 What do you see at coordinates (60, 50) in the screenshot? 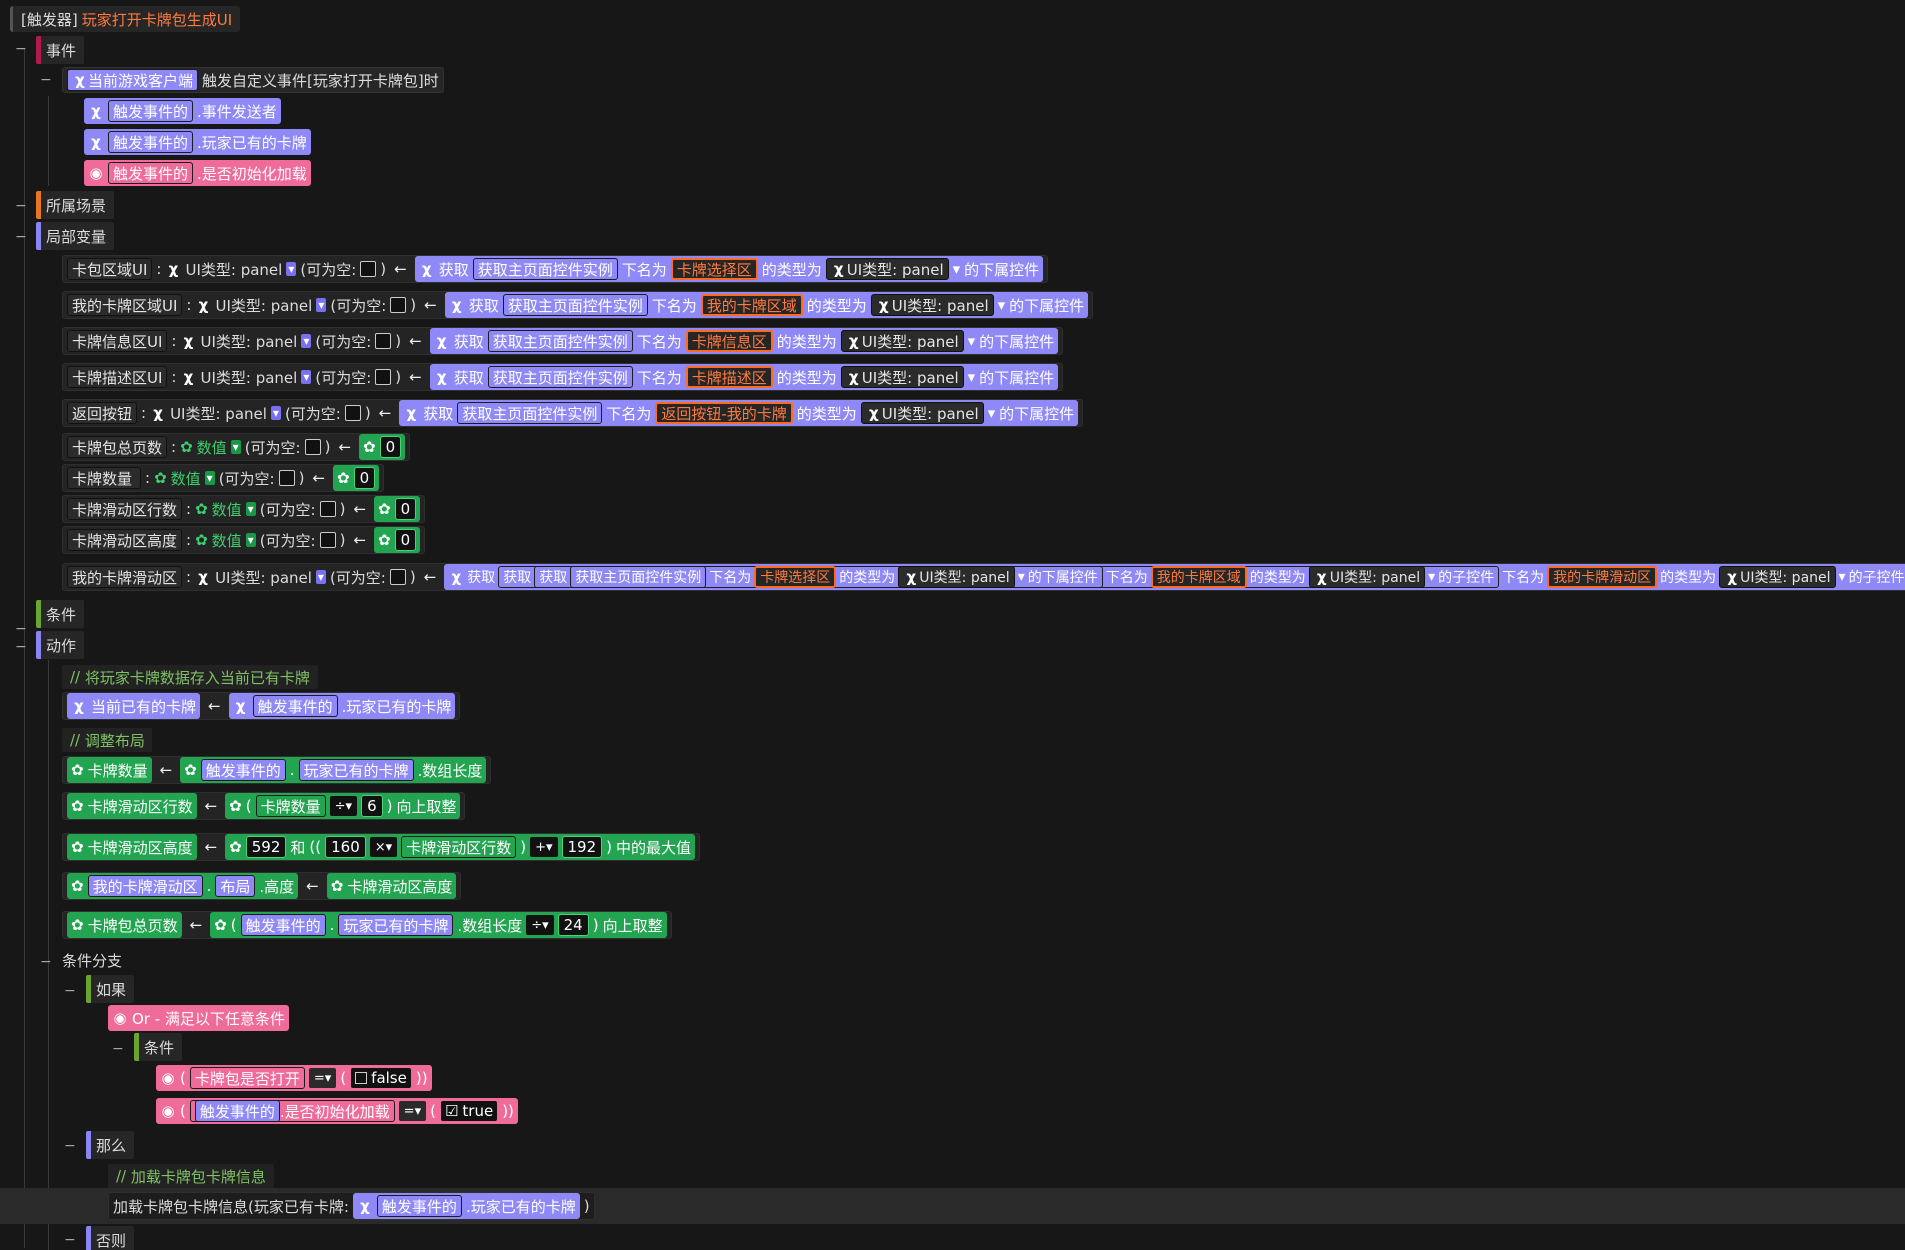
I see `section-event: 事件` at bounding box center [60, 50].